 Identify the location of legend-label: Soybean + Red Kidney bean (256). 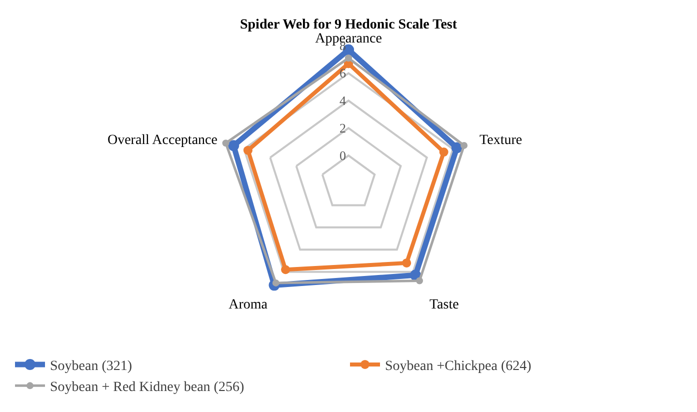
(147, 388).